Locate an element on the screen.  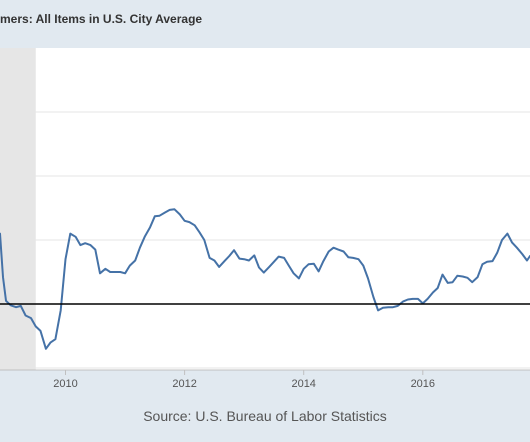
source-note: Source: U.S. Bureau of Labor Statistics is located at coordinates (265, 416).